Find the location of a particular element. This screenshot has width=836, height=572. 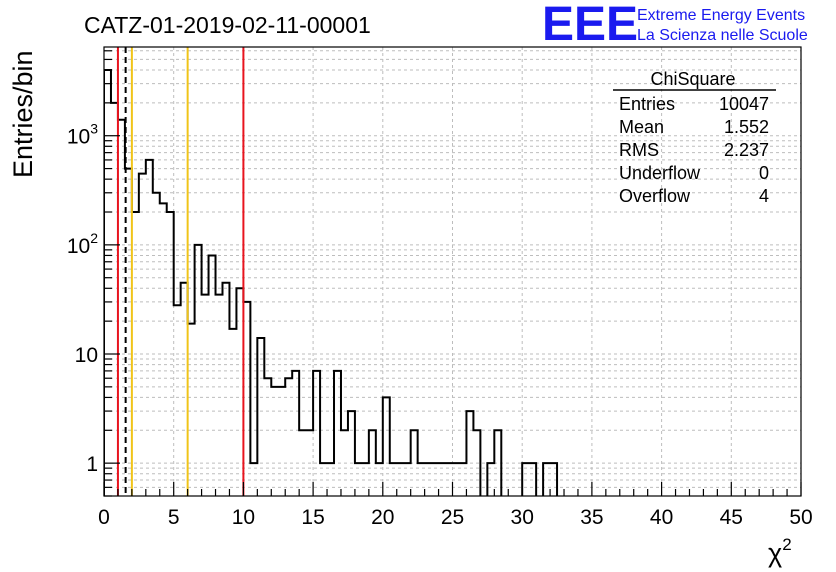

x-axis-title-symbol: χ is located at coordinates (775, 553).